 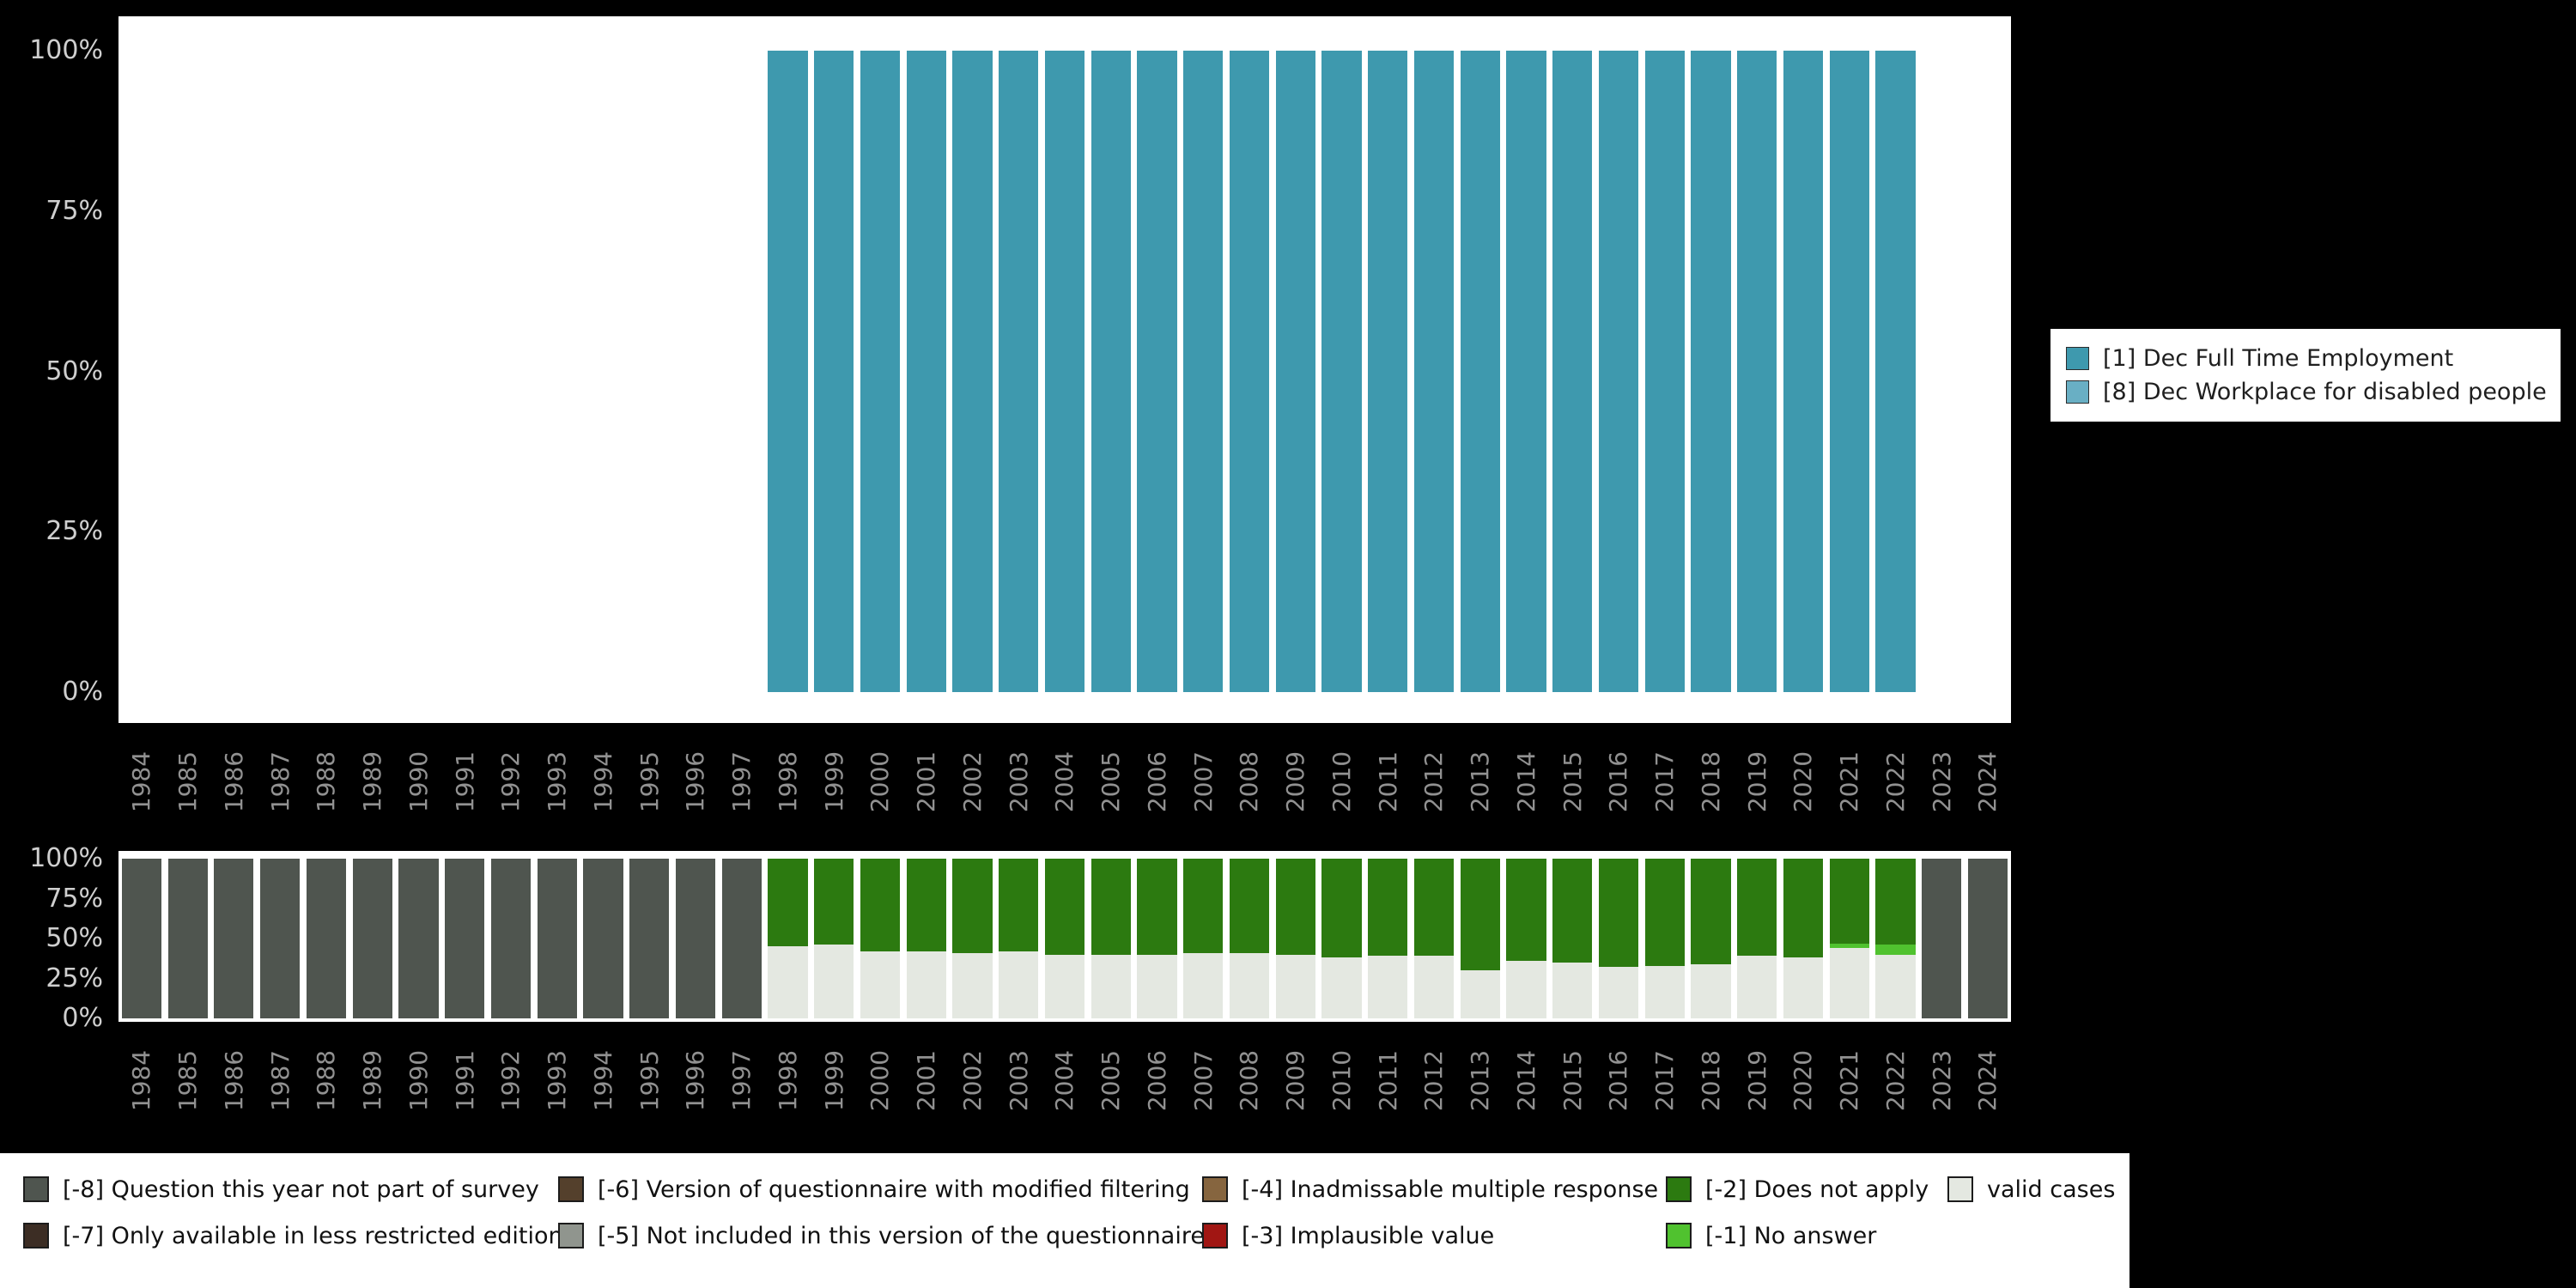 What do you see at coordinates (1798, 1213) in the screenshot?
I see `missing-legend-column: [-2] Does not apply [-1] No answer` at bounding box center [1798, 1213].